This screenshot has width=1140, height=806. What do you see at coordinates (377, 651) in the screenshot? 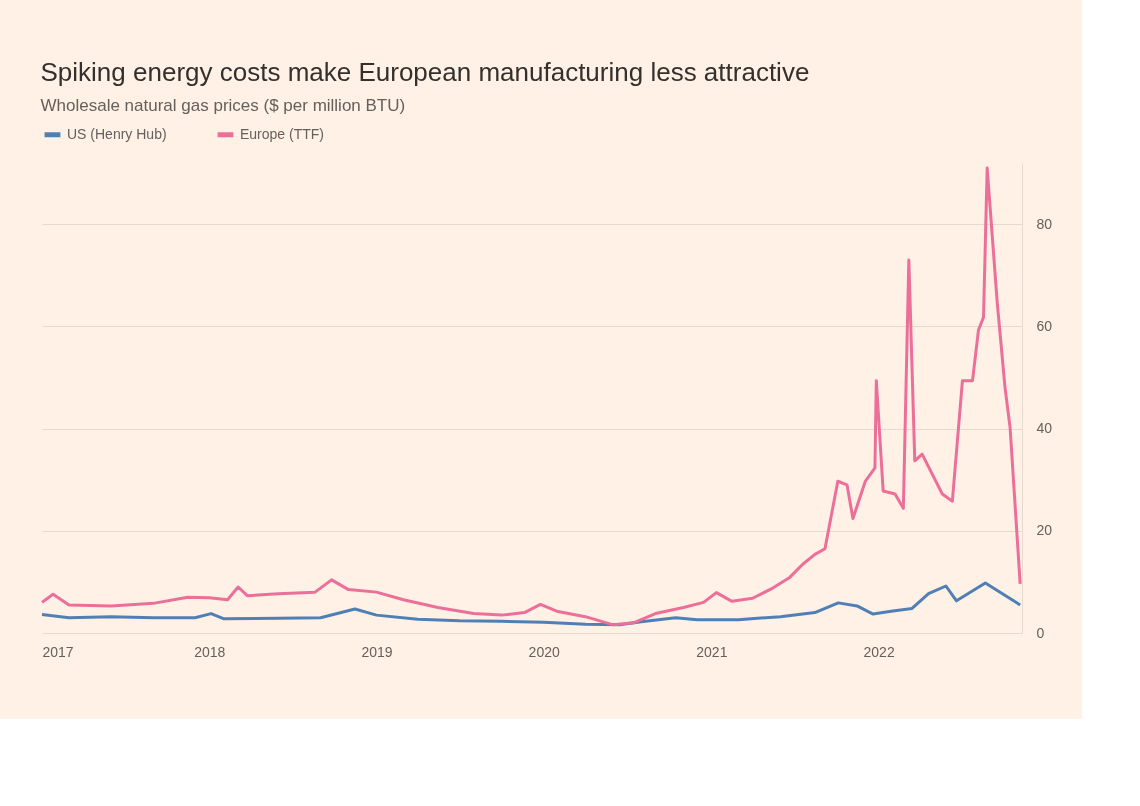
I see `x-tick-label: 2019` at bounding box center [377, 651].